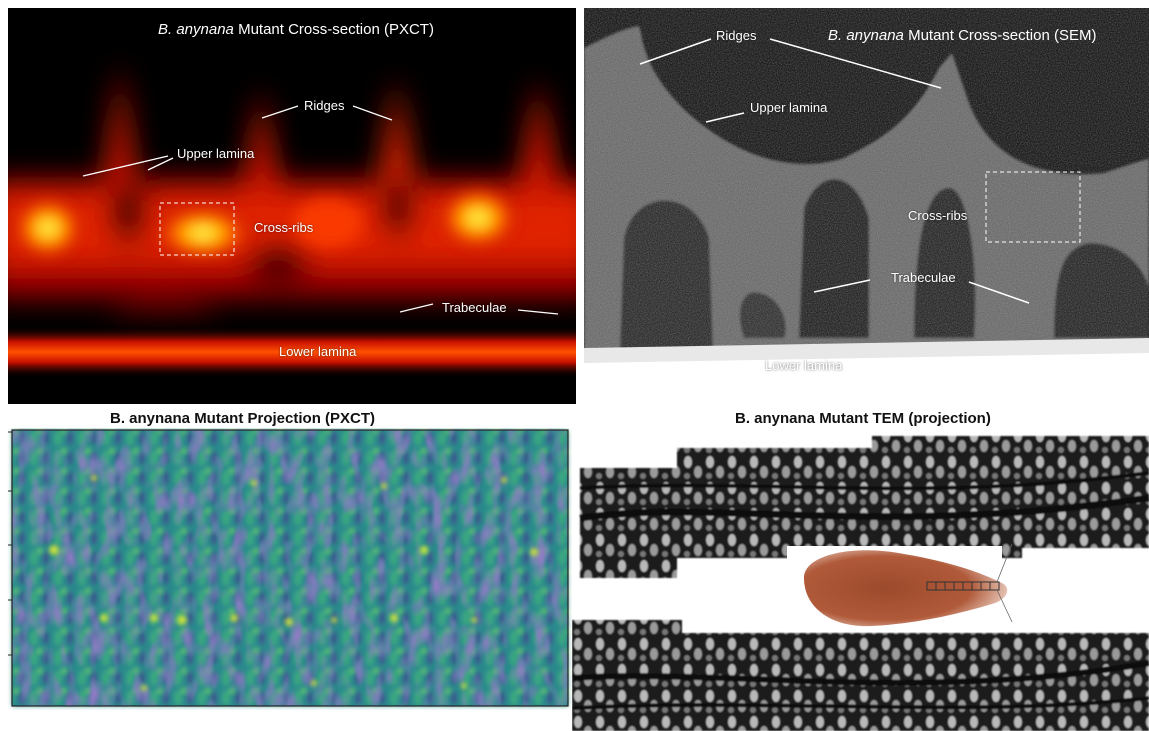 Image resolution: width=1149 pixels, height=731 pixels. What do you see at coordinates (324, 105) in the screenshot?
I see `label-ridges: Ridges` at bounding box center [324, 105].